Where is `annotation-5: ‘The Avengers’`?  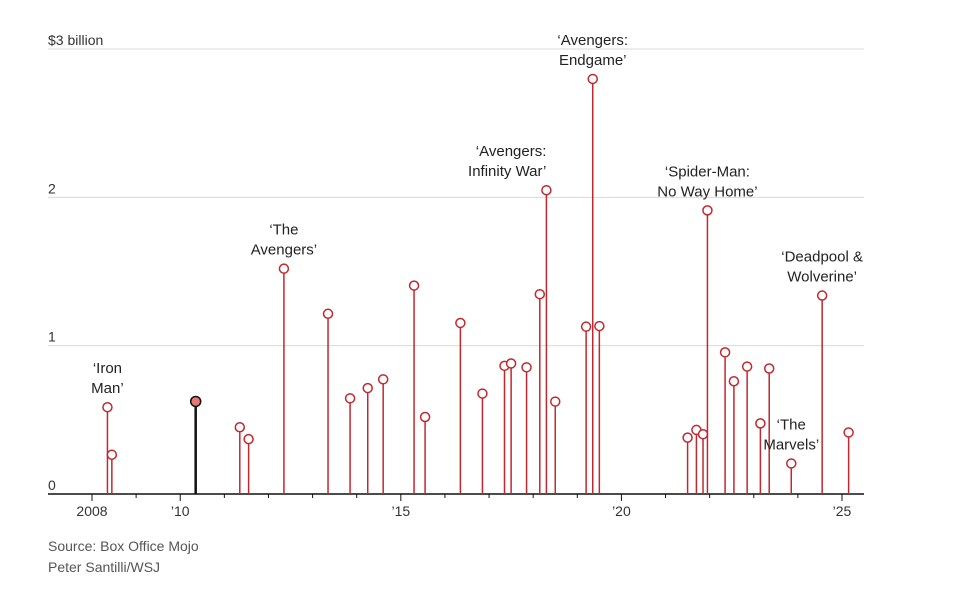 annotation-5: ‘The Avengers’ is located at coordinates (284, 240).